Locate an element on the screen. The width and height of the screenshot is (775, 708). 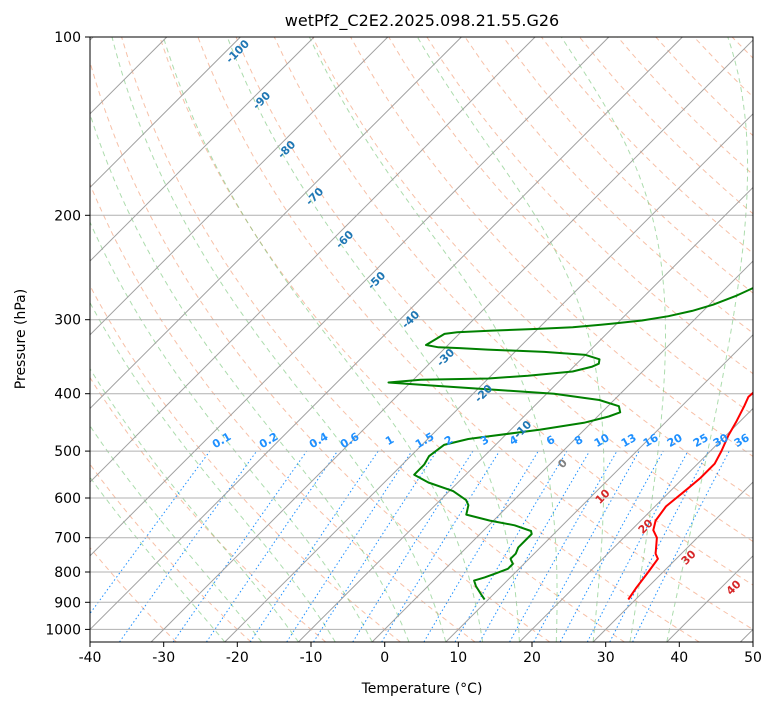
x-tick-label: -20 is located at coordinates (237, 658).